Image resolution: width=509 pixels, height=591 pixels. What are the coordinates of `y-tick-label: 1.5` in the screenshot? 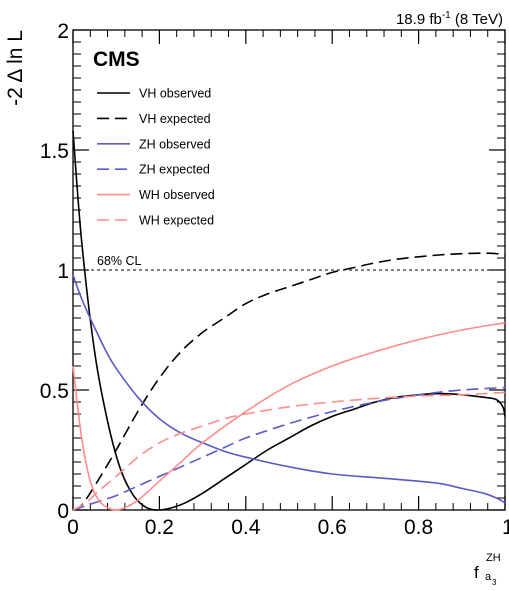 It's located at (54, 151).